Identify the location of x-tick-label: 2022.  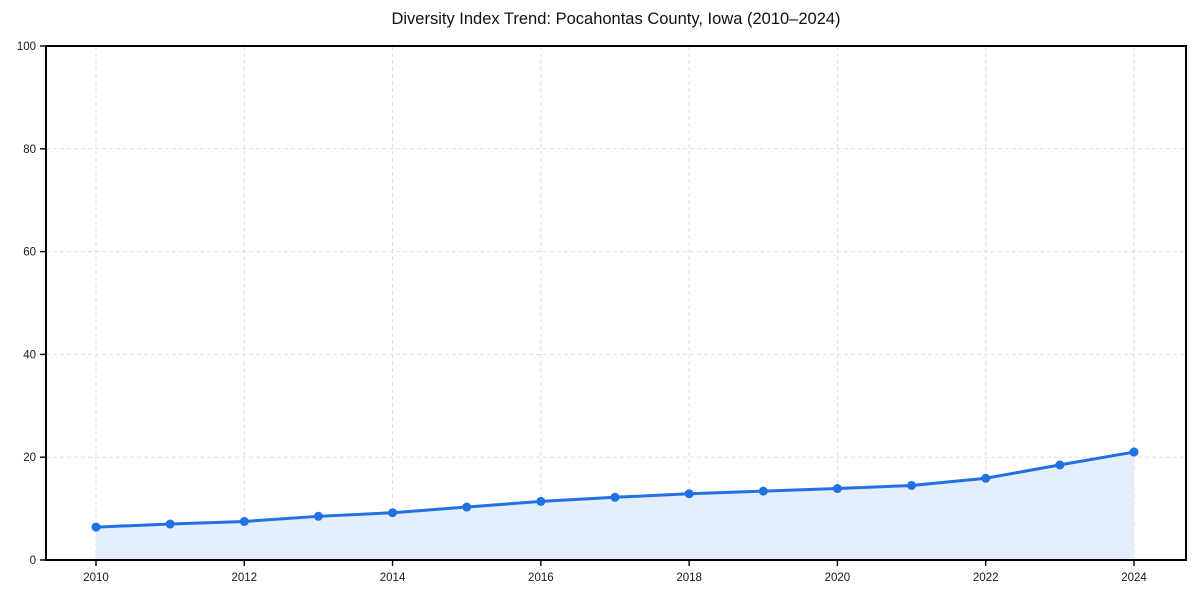
(986, 578).